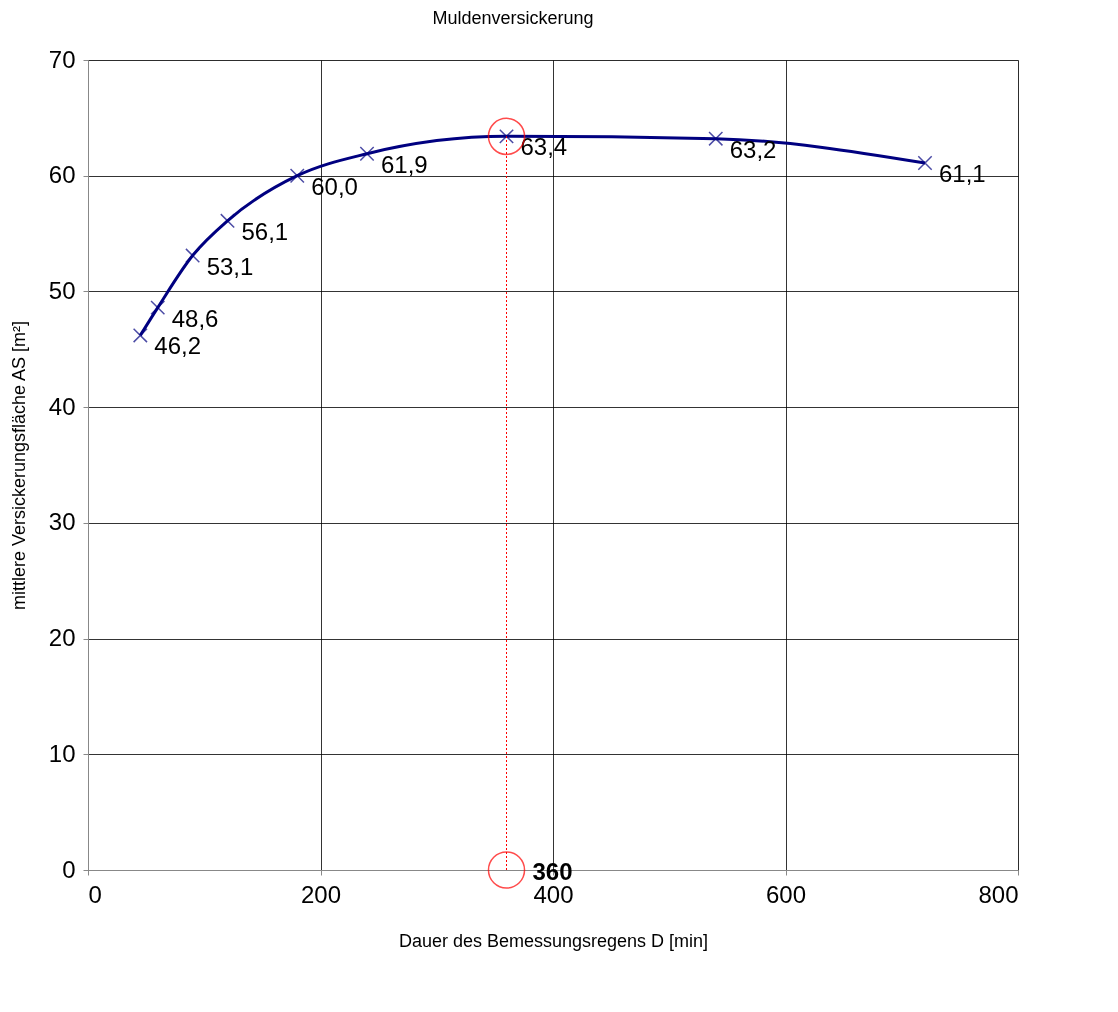  I want to click on data-label: 46,2, so click(178, 346).